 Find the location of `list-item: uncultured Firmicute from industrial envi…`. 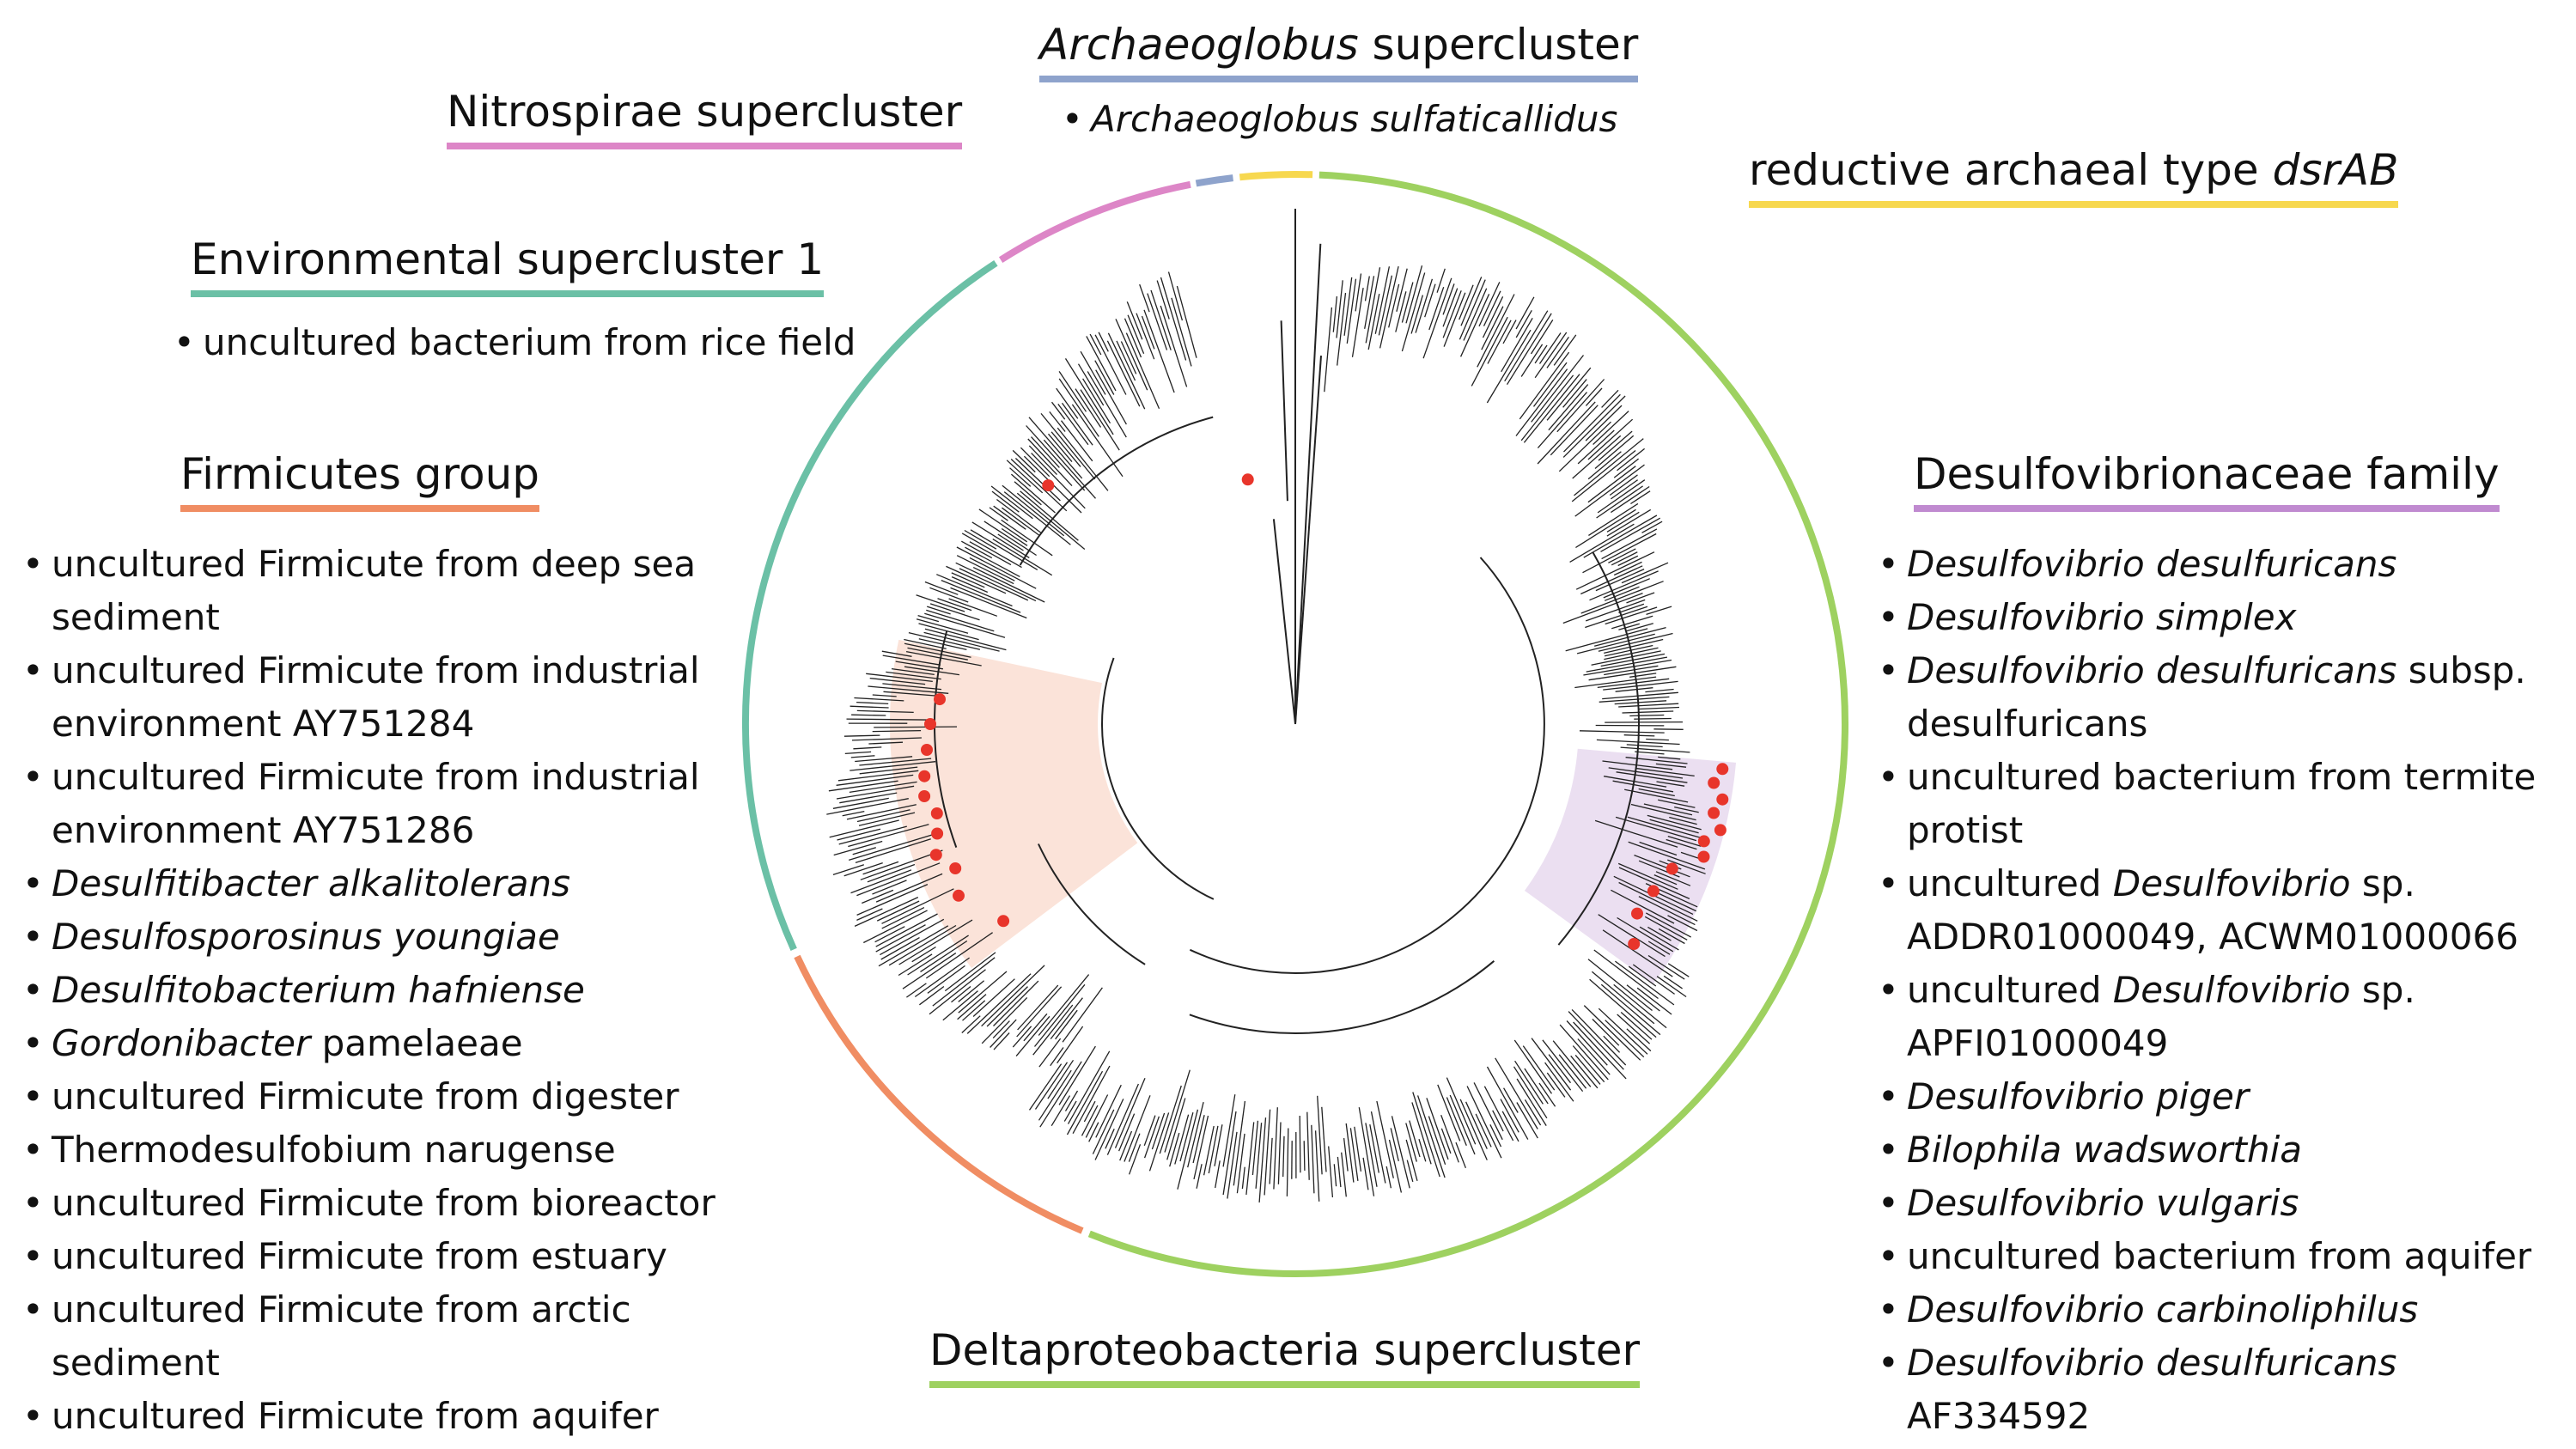

list-item: uncultured Firmicute from industrial envi… is located at coordinates (367, 804).